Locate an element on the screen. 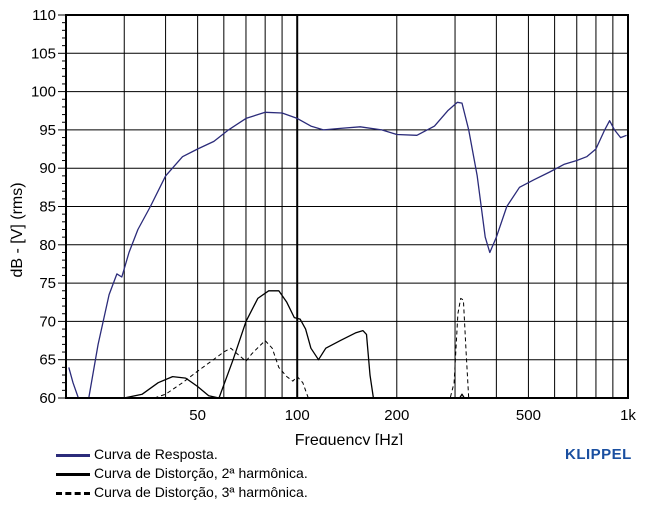 The height and width of the screenshot is (505, 656). series-line-second-harmonic is located at coordinates (295, 344).